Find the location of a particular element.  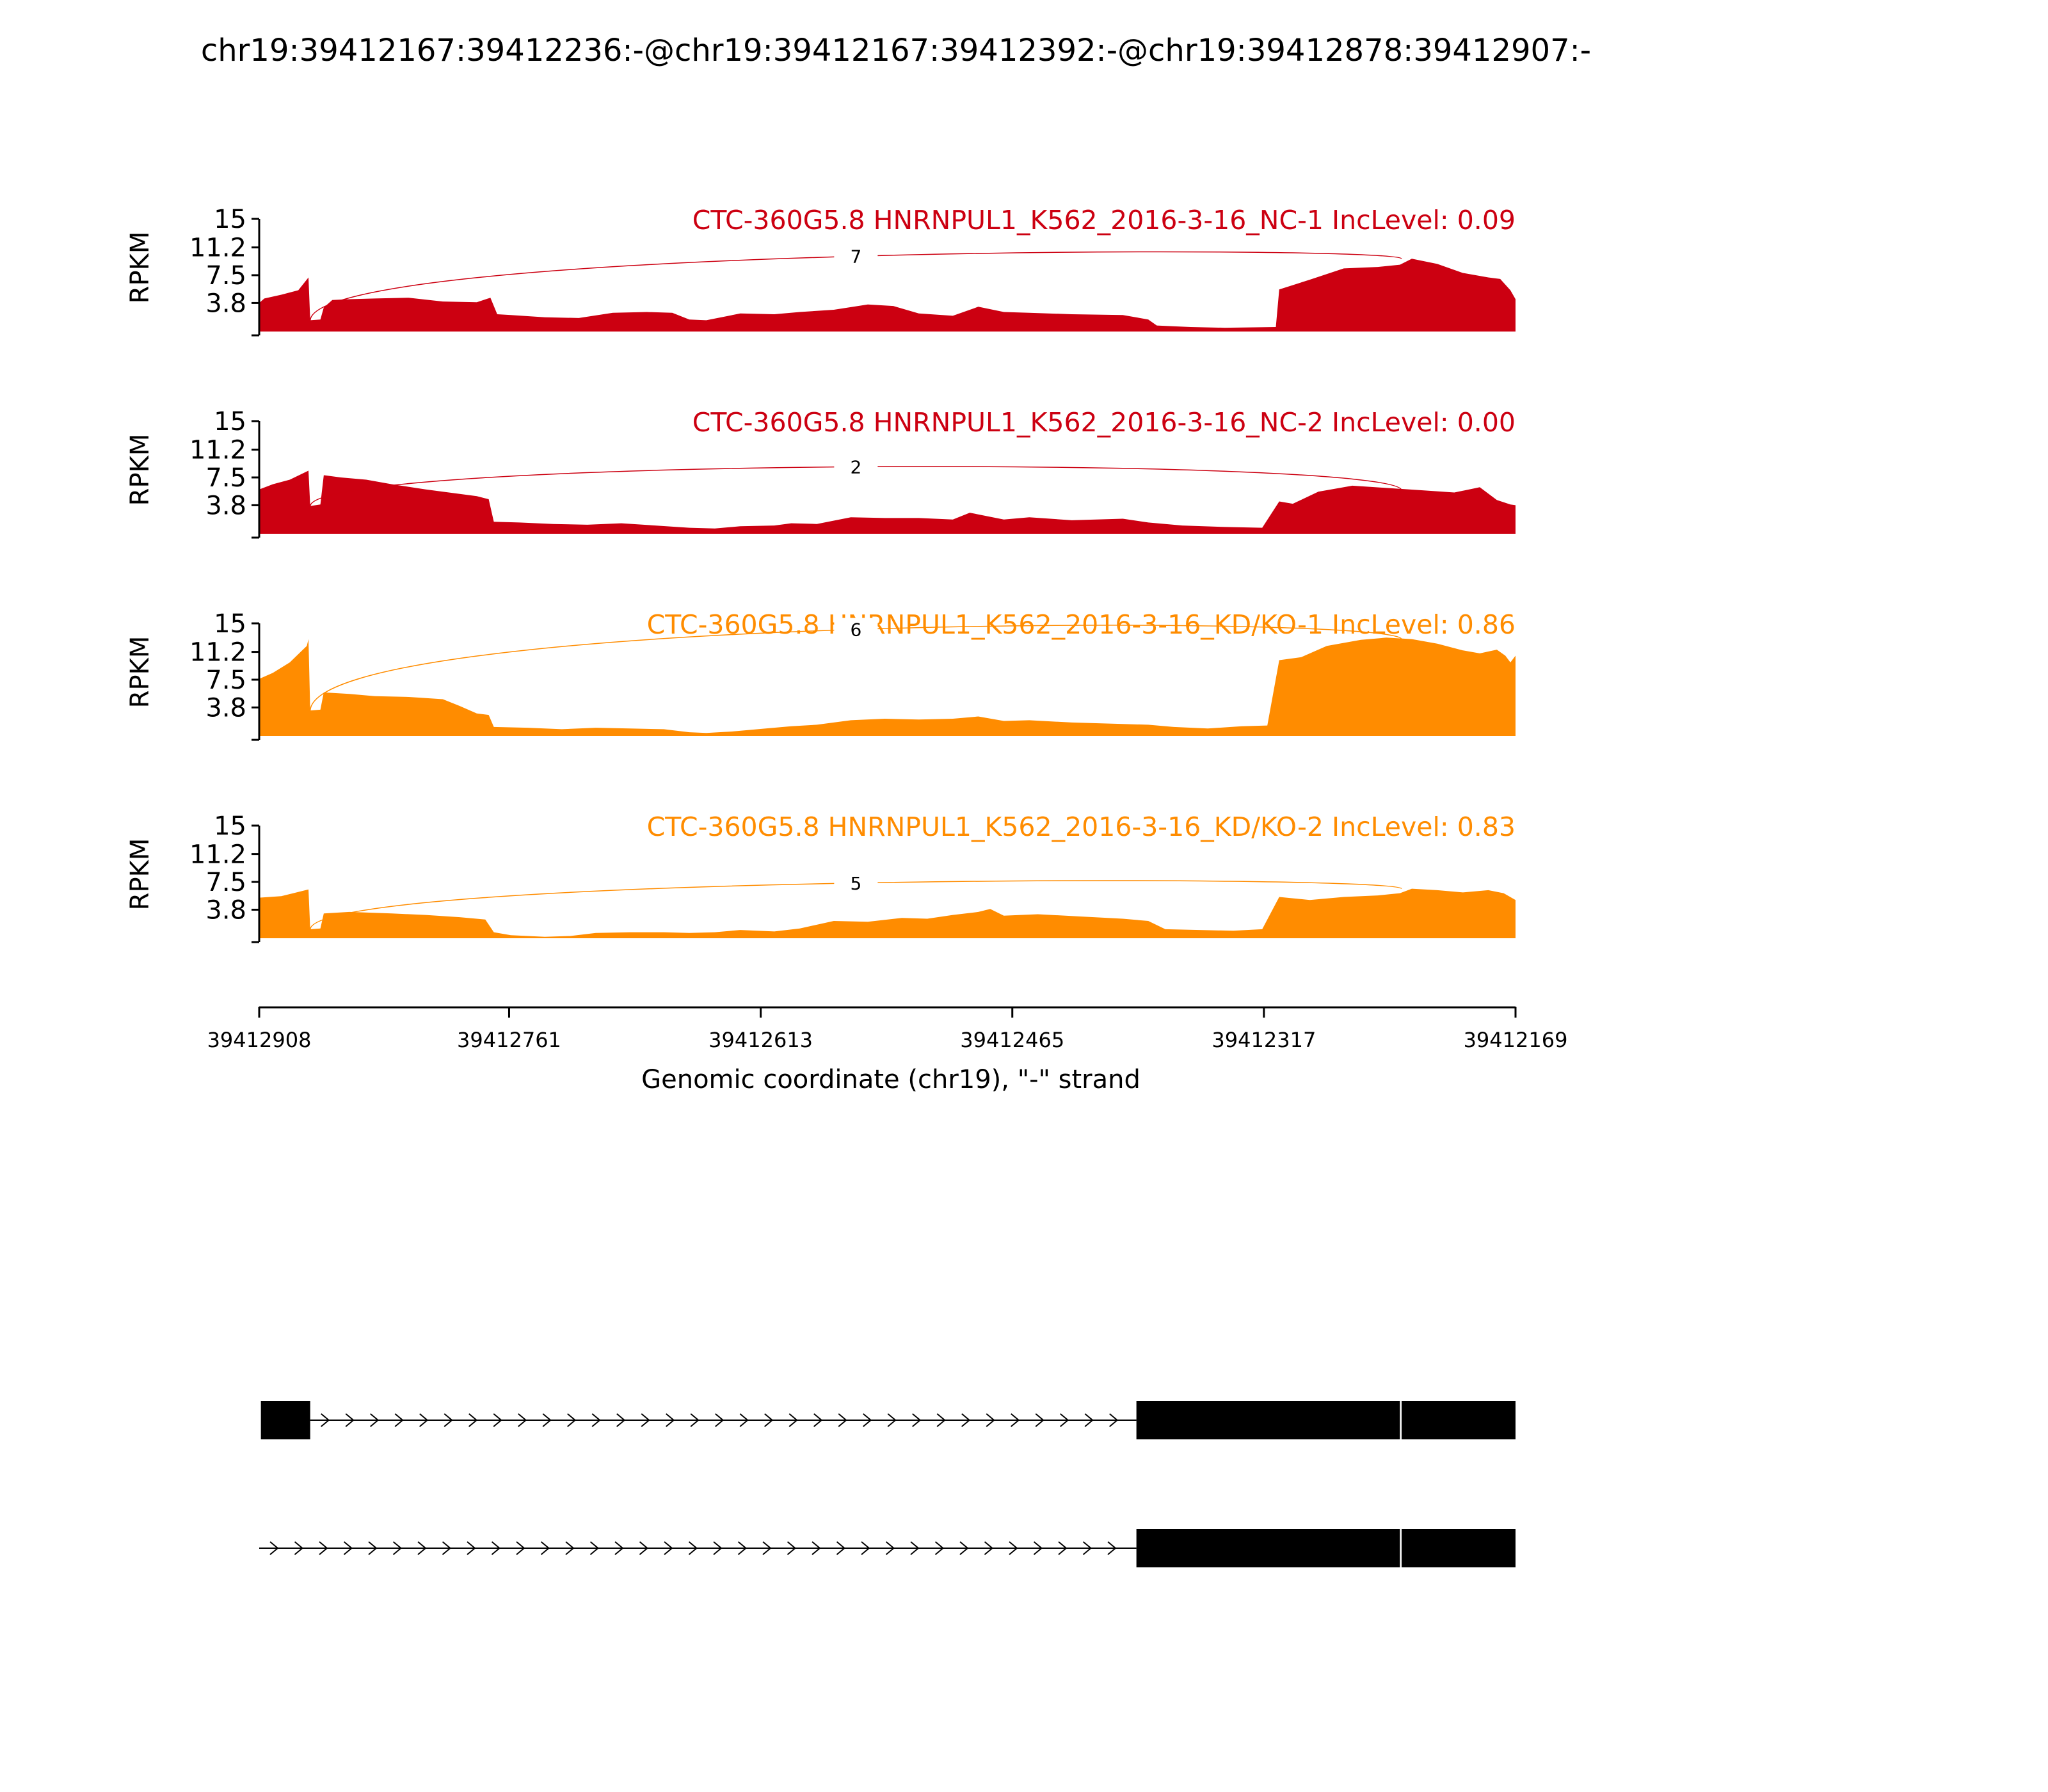

x-tick-label: 39412908 is located at coordinates (259, 1040).